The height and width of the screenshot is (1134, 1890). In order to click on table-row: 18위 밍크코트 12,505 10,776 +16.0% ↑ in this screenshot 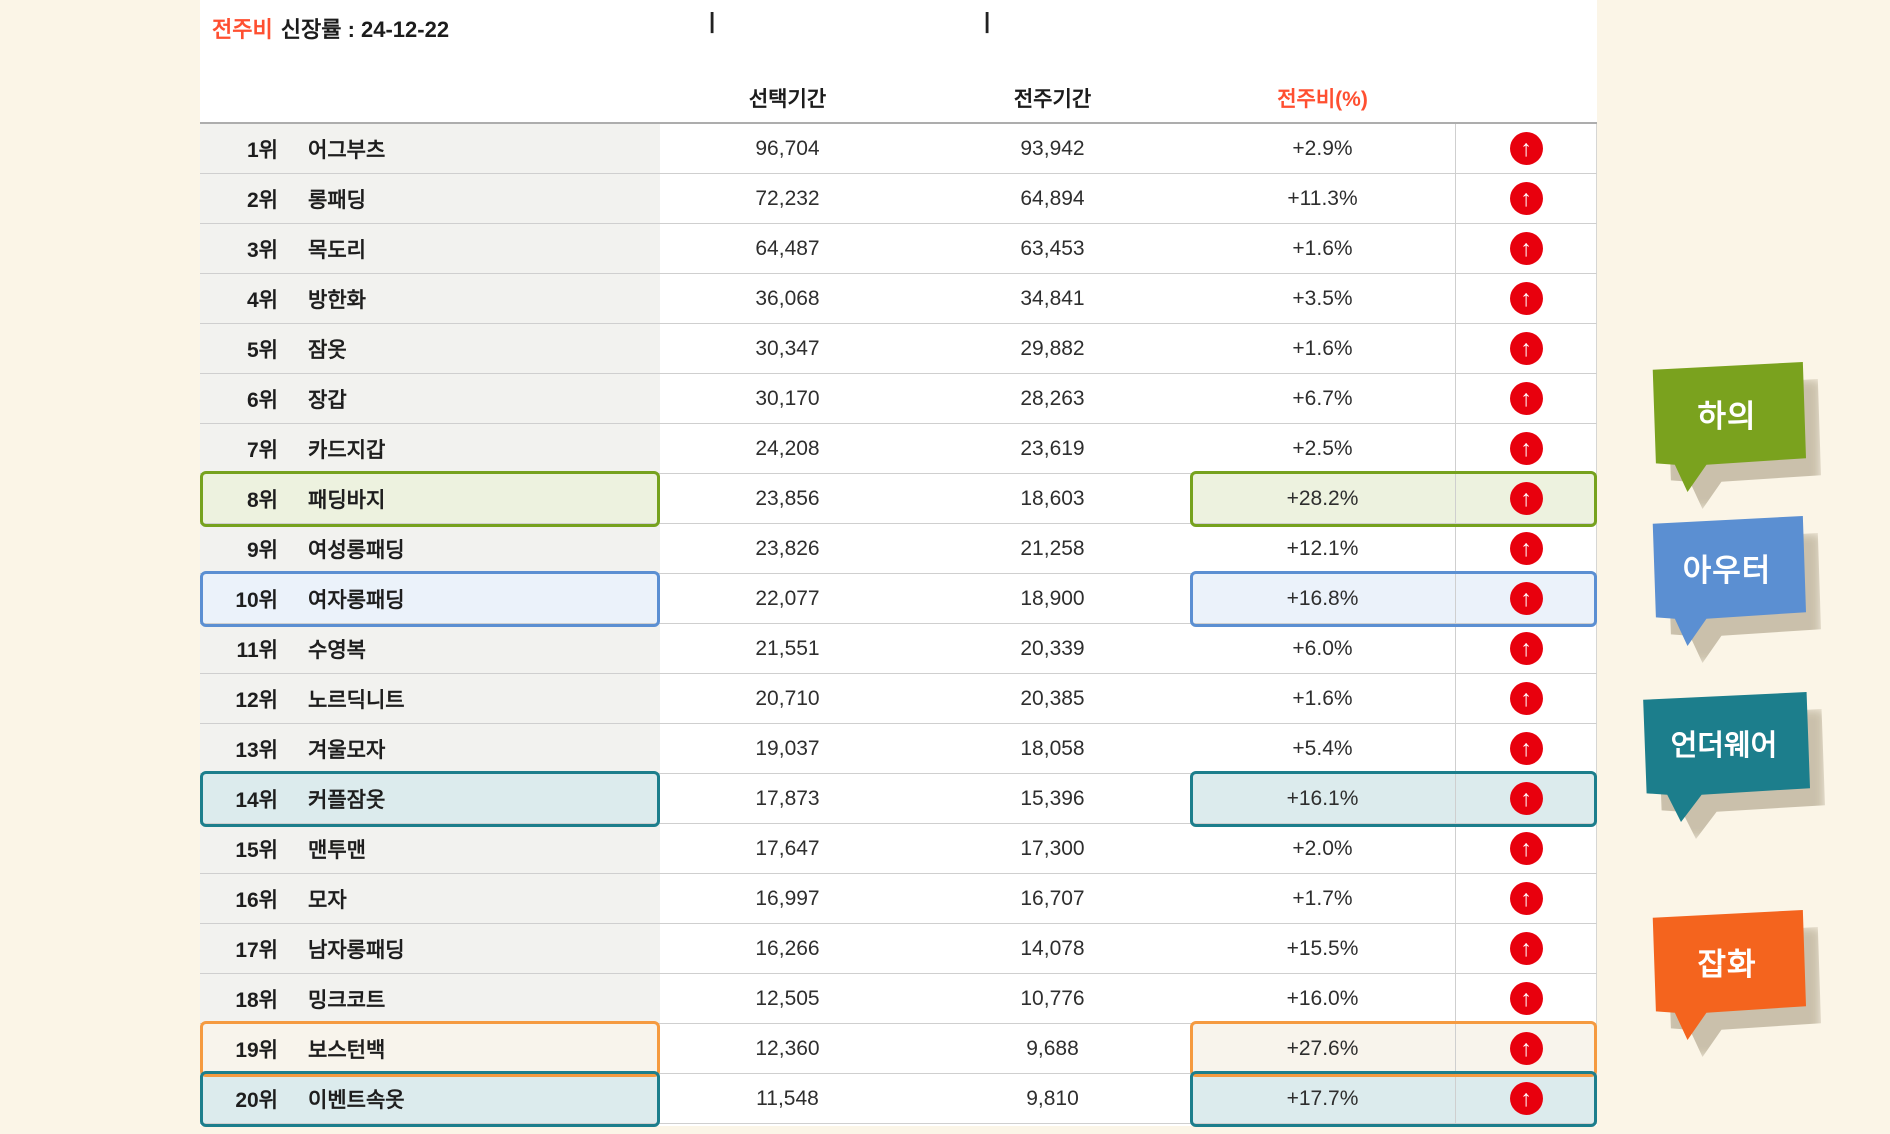, I will do `click(898, 999)`.